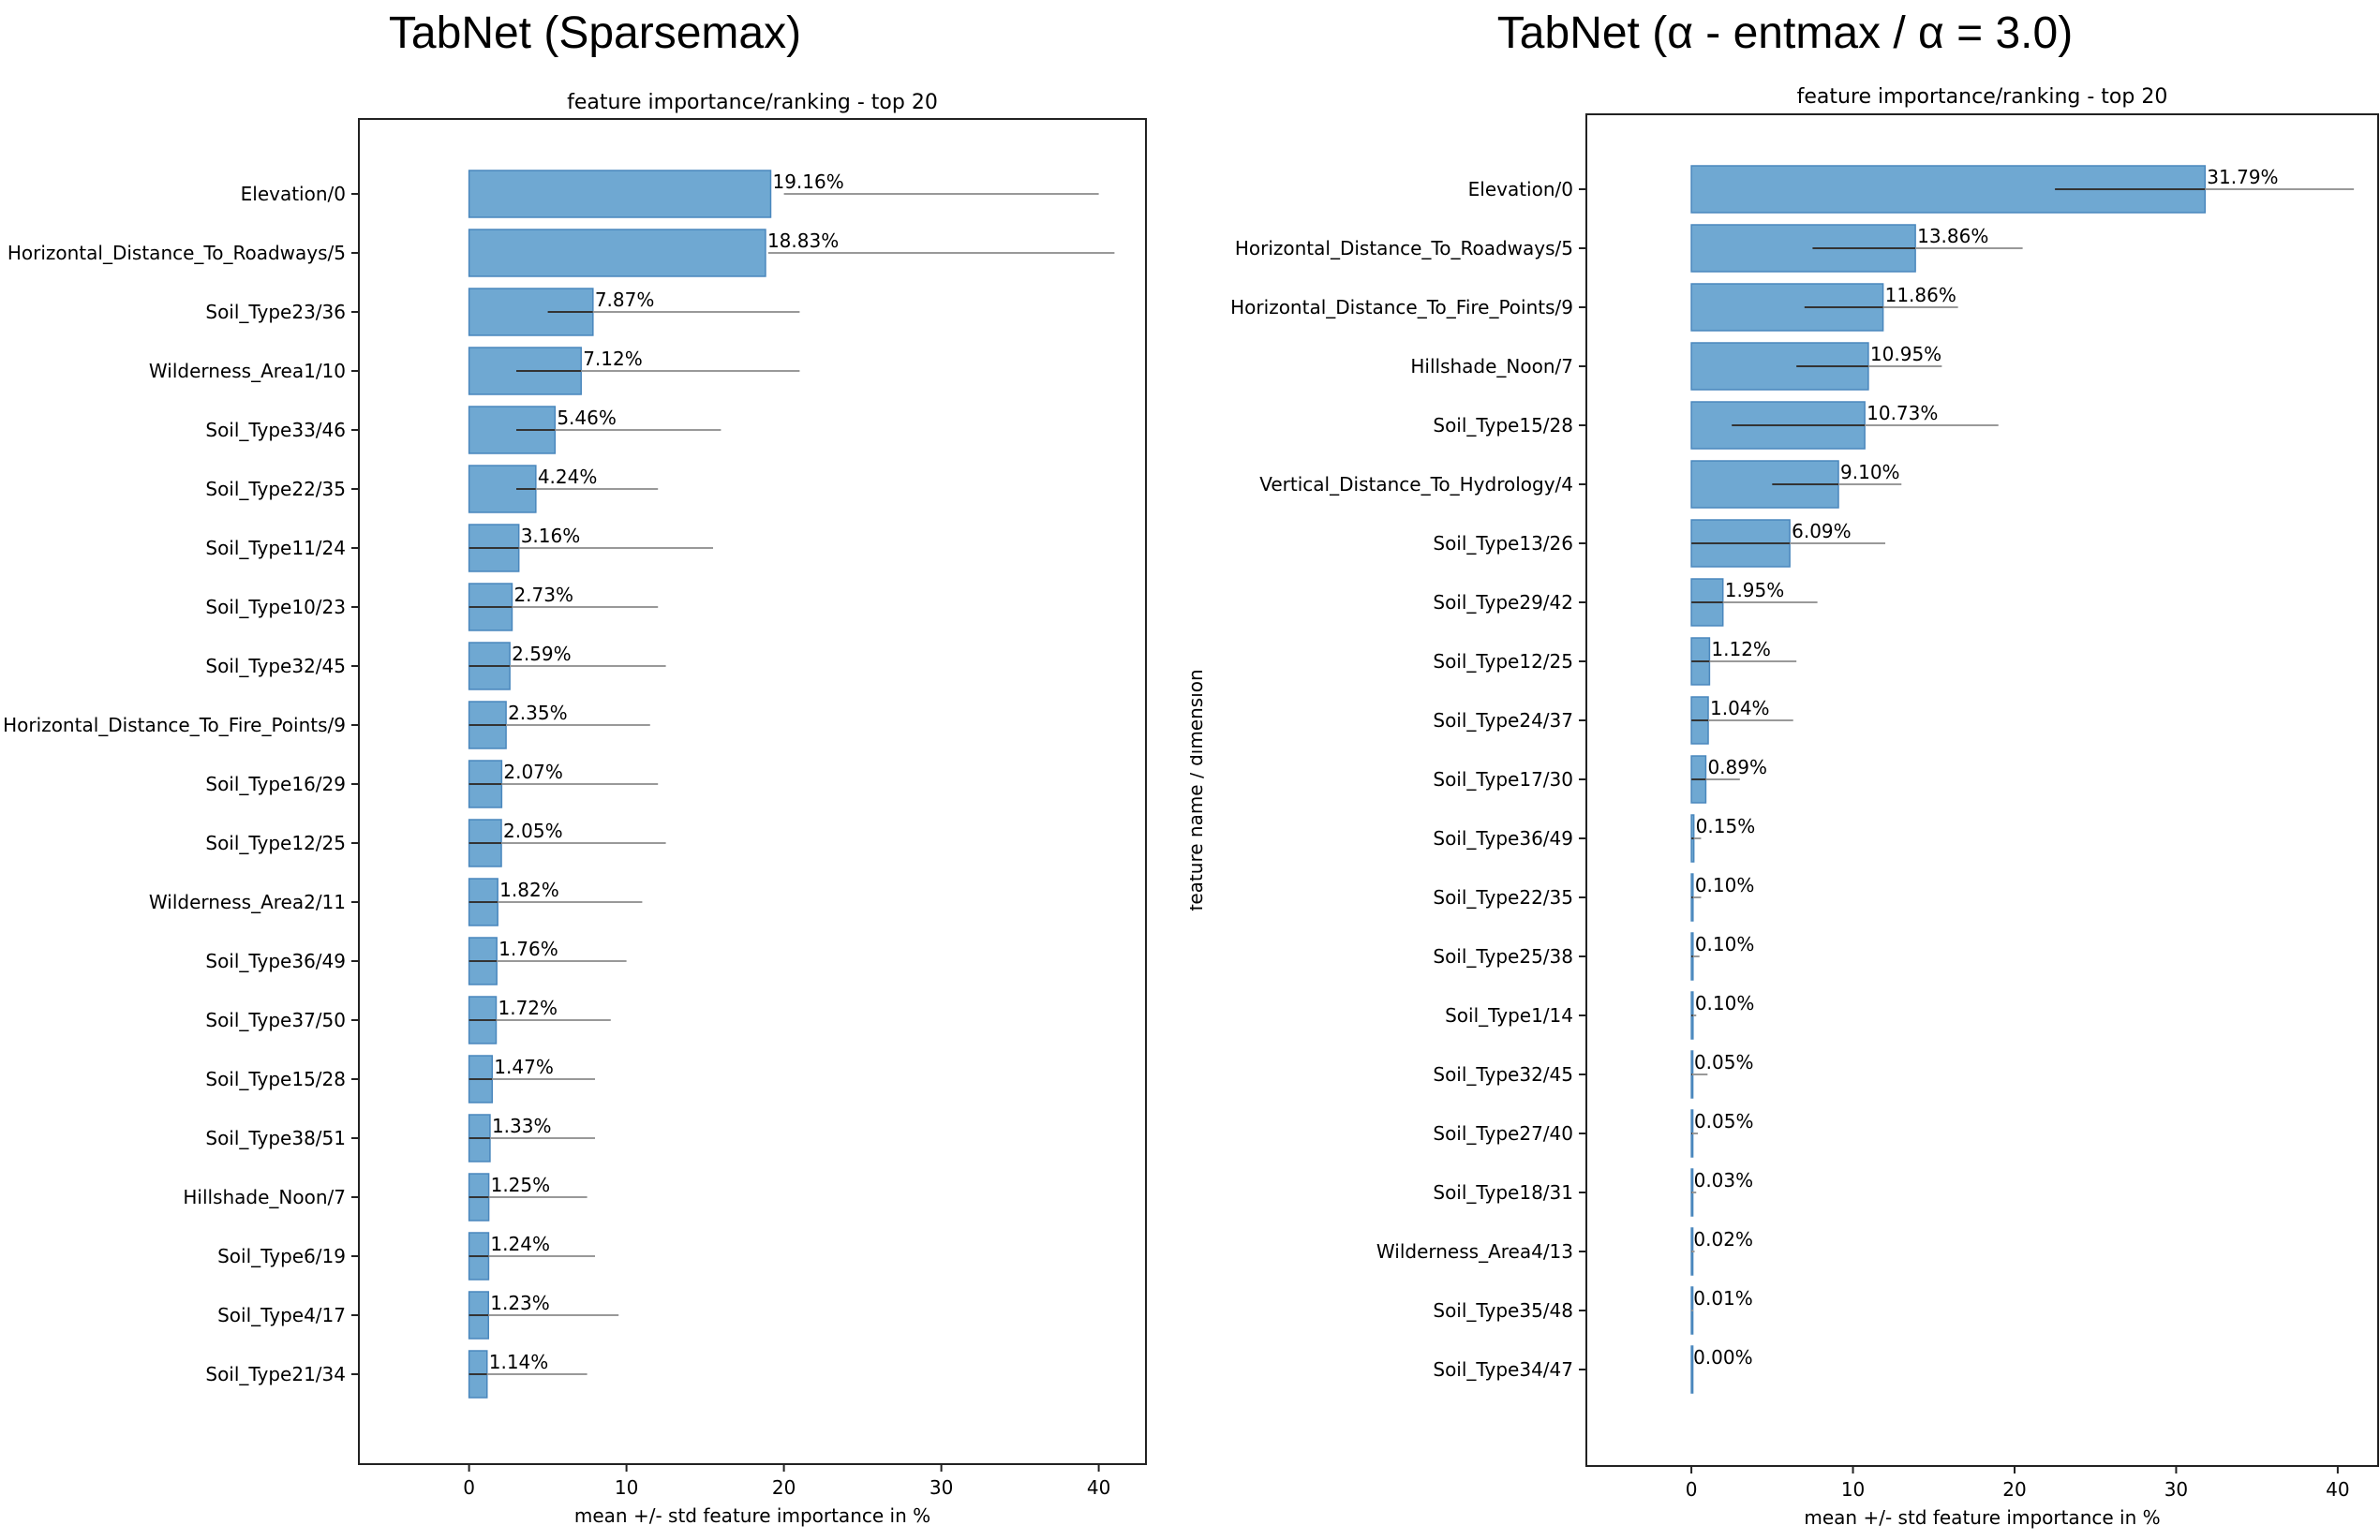 The height and width of the screenshot is (1540, 2380). What do you see at coordinates (1920, 295) in the screenshot?
I see `data-label: 11.86%` at bounding box center [1920, 295].